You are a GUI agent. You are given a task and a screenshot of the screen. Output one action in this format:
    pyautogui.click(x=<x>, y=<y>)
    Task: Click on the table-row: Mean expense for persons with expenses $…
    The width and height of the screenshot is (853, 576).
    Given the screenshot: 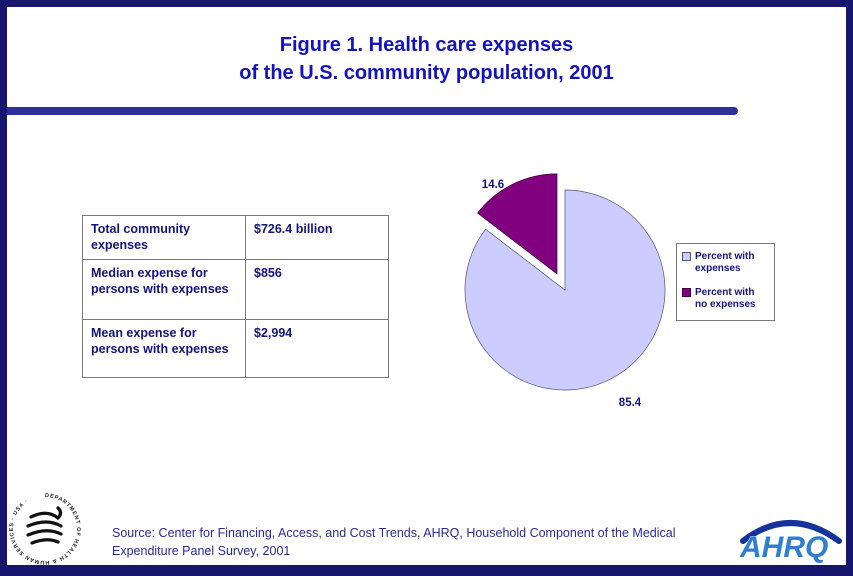 What is the action you would take?
    pyautogui.click(x=235, y=349)
    